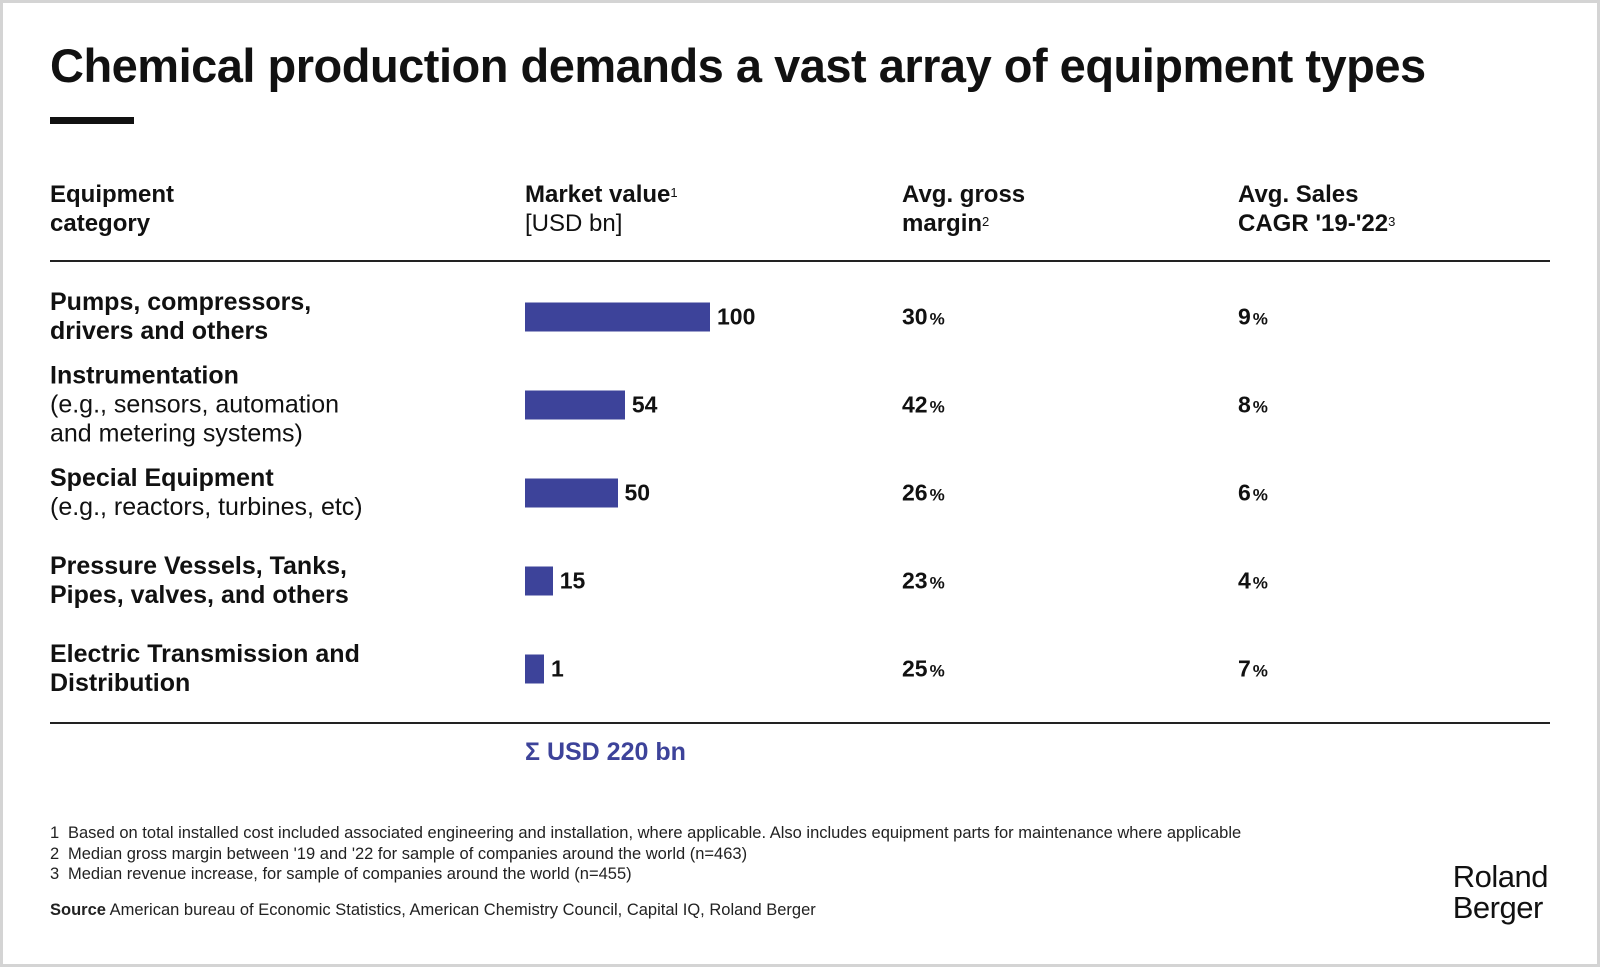  I want to click on footnote-ref-3: 3, so click(1392, 221).